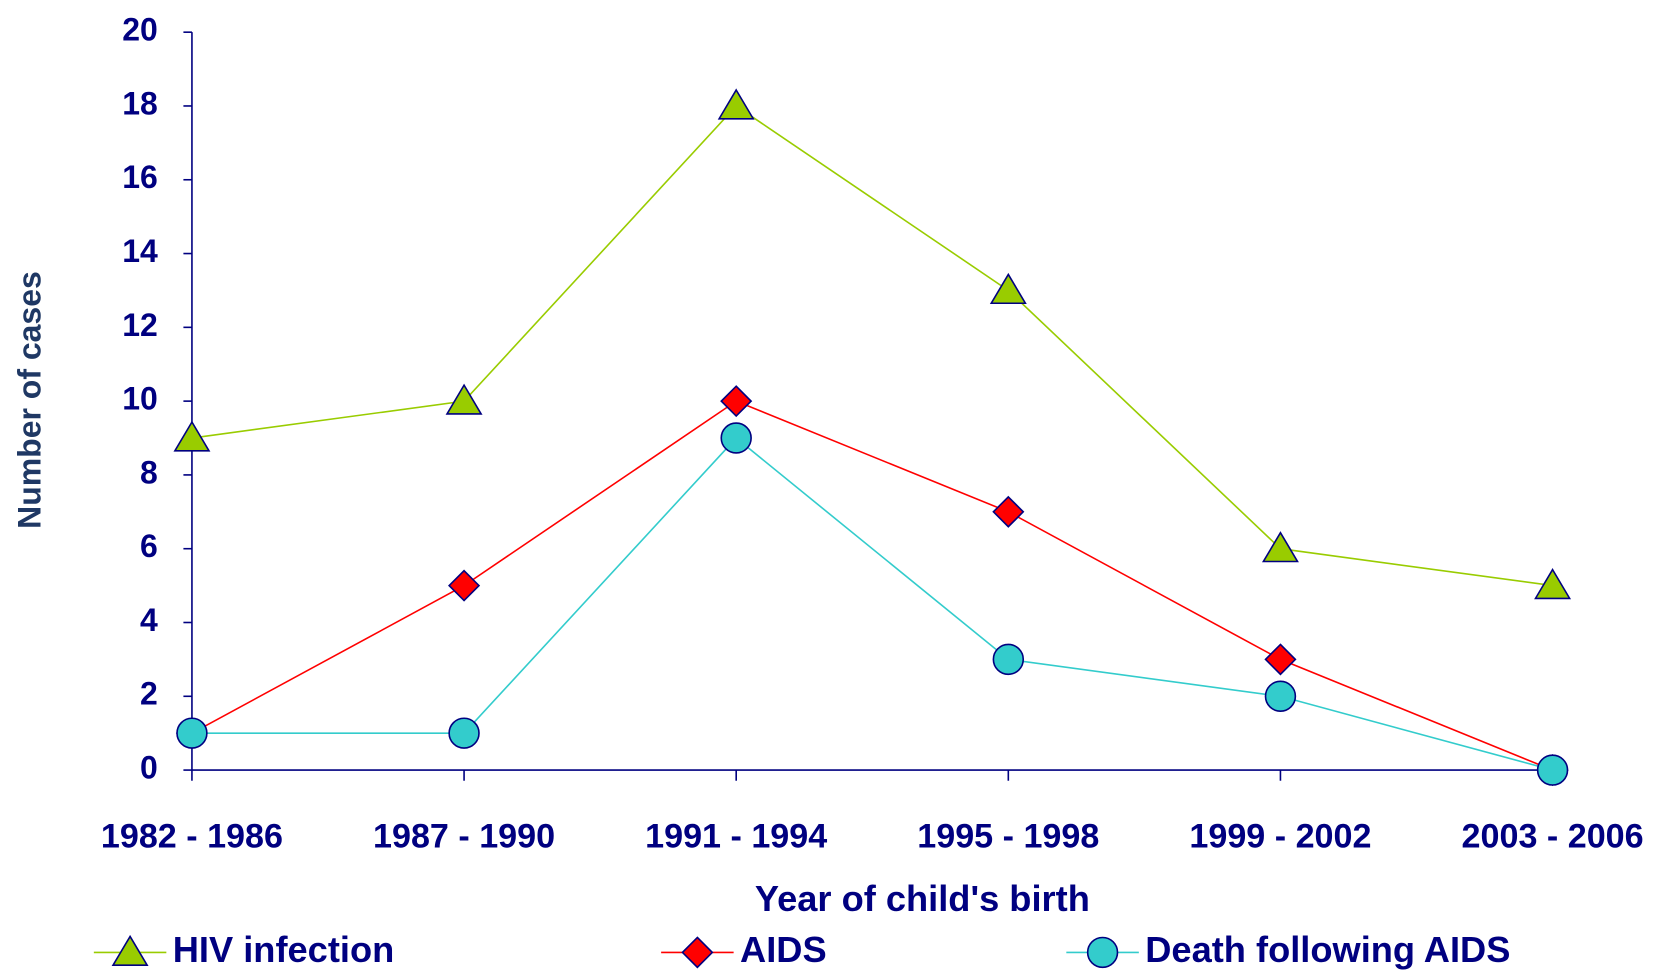 The width and height of the screenshot is (1672, 975). What do you see at coordinates (149, 472) in the screenshot?
I see `y-tick-label: 8` at bounding box center [149, 472].